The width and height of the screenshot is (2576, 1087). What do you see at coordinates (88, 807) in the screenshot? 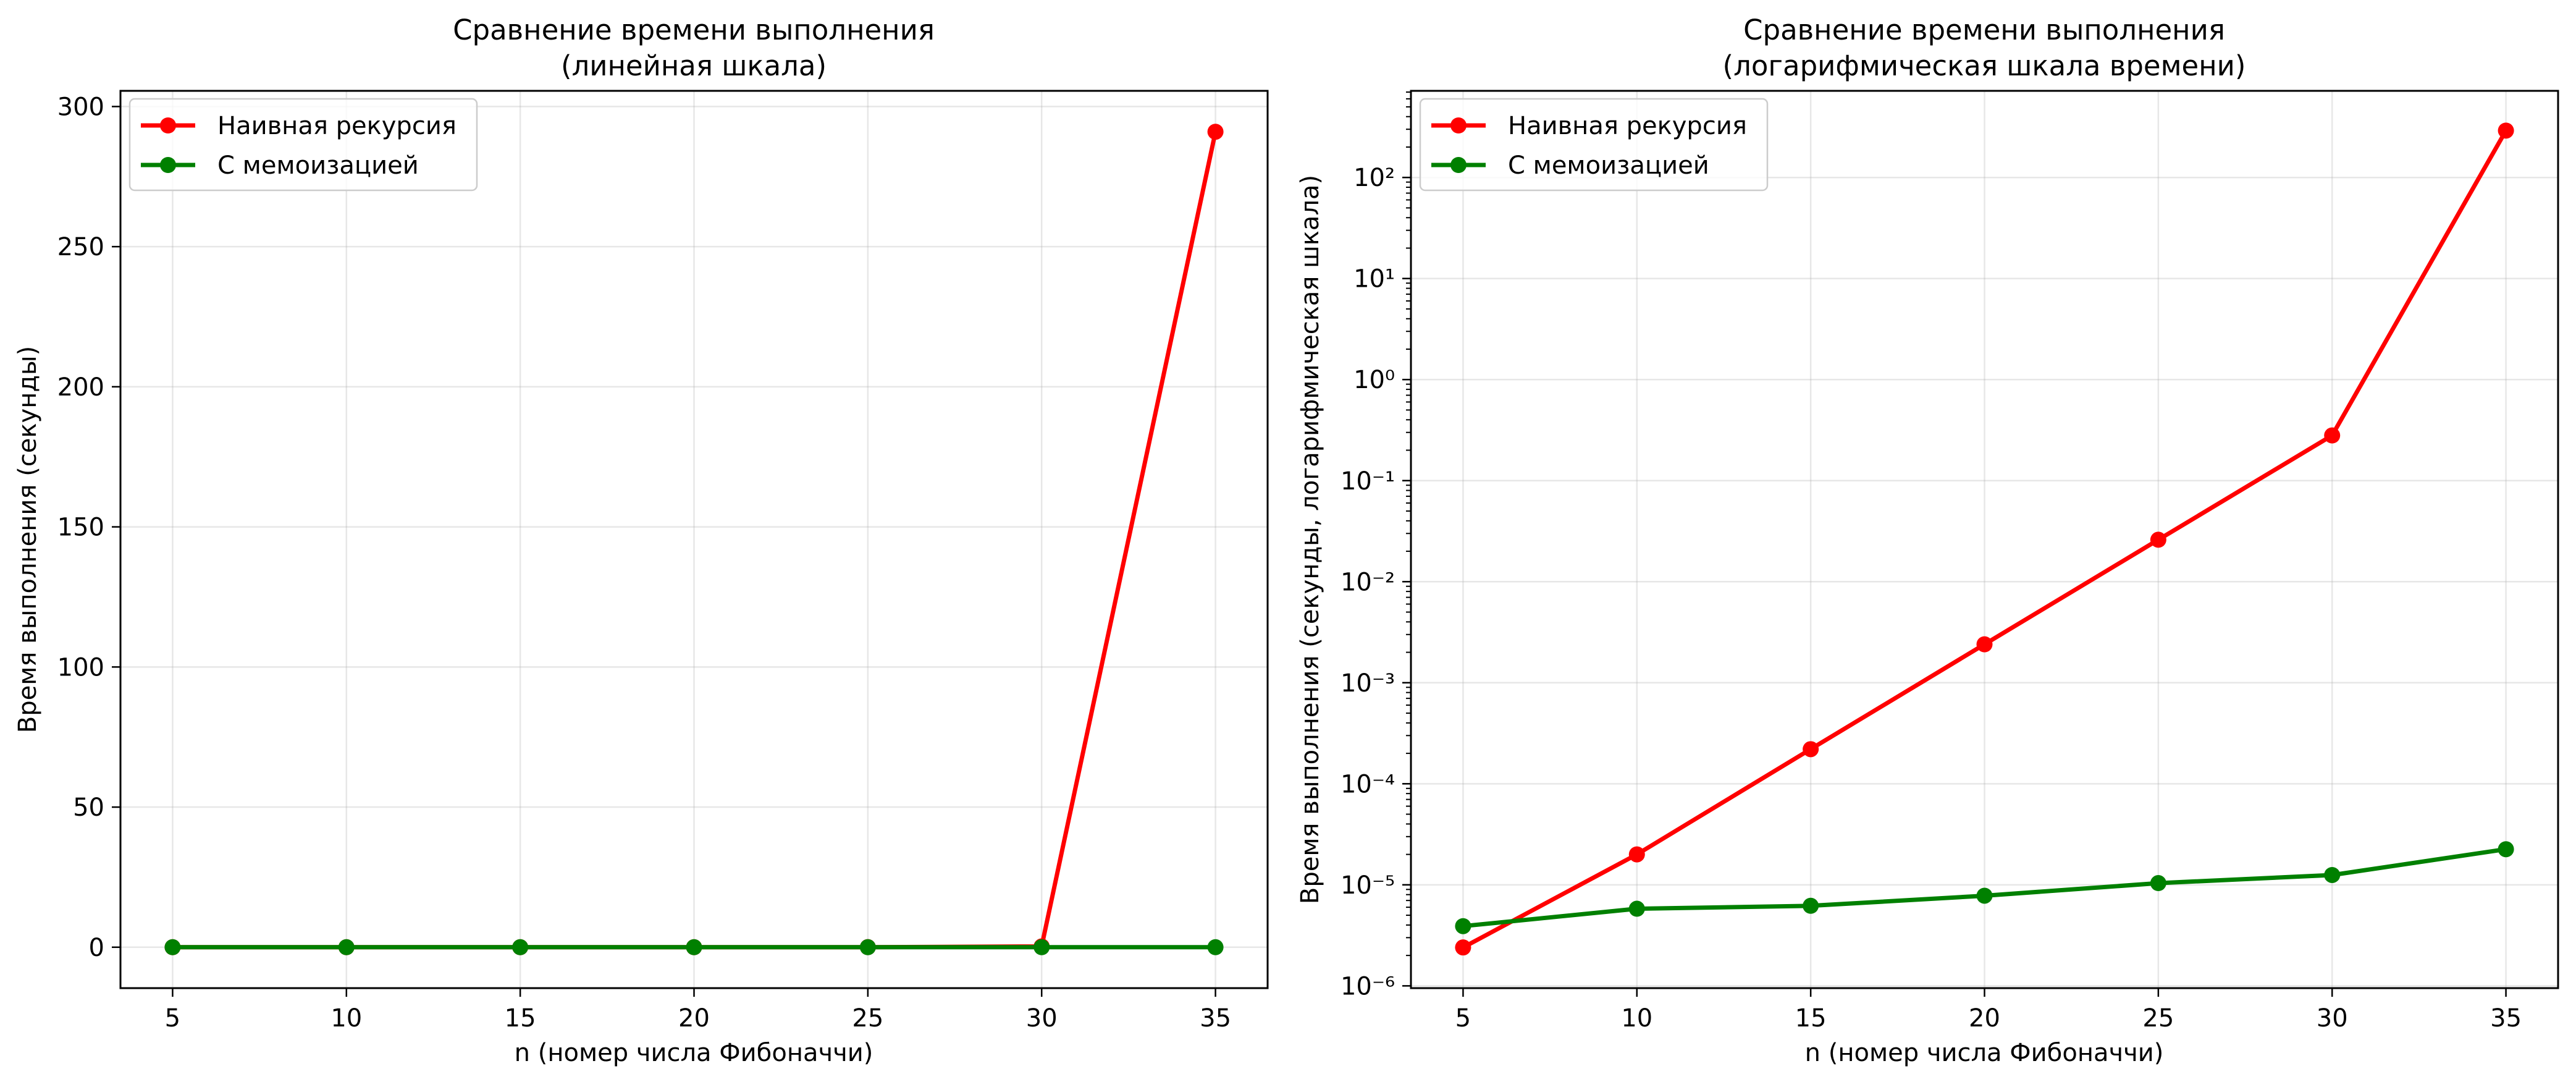
I see `y-tick-label: 50` at bounding box center [88, 807].